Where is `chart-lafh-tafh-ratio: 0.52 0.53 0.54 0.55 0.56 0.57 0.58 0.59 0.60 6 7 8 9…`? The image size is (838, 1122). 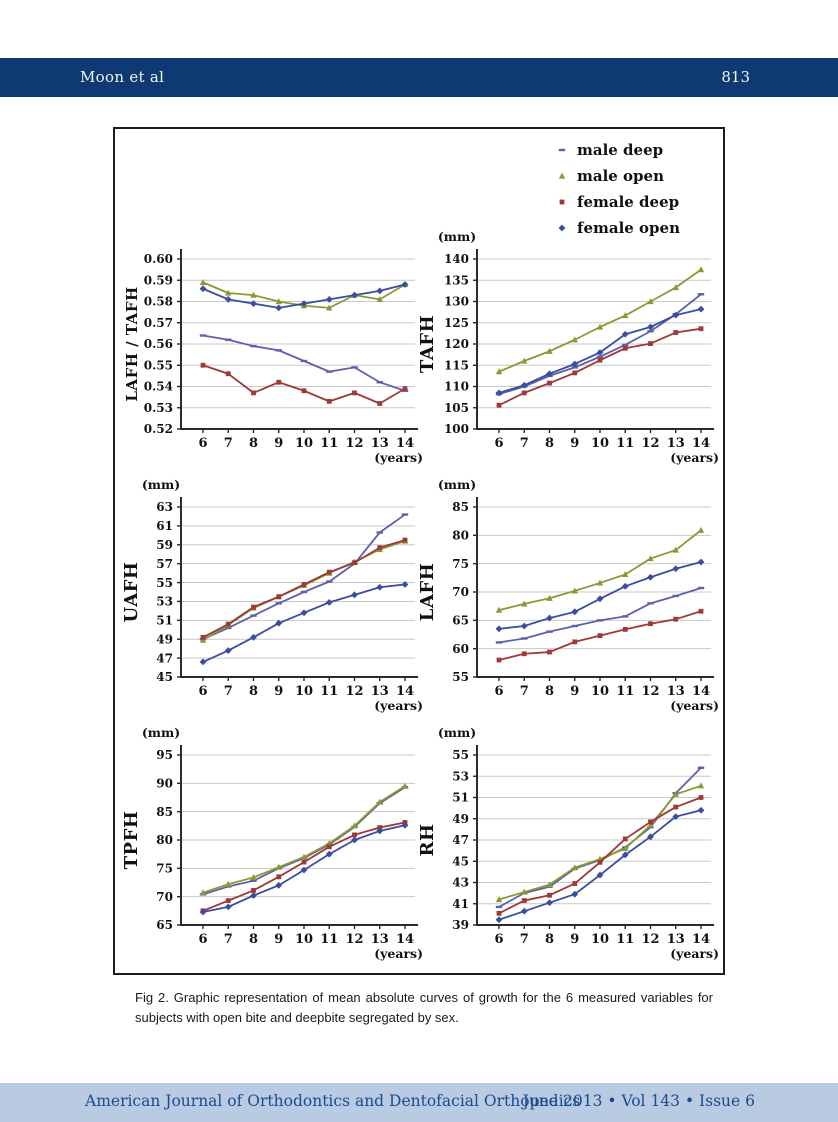 chart-lafh-tafh-ratio: 0.52 0.53 0.54 0.55 0.56 0.57 0.58 0.59 0.60 6 7 8 9… is located at coordinates (274, 349).